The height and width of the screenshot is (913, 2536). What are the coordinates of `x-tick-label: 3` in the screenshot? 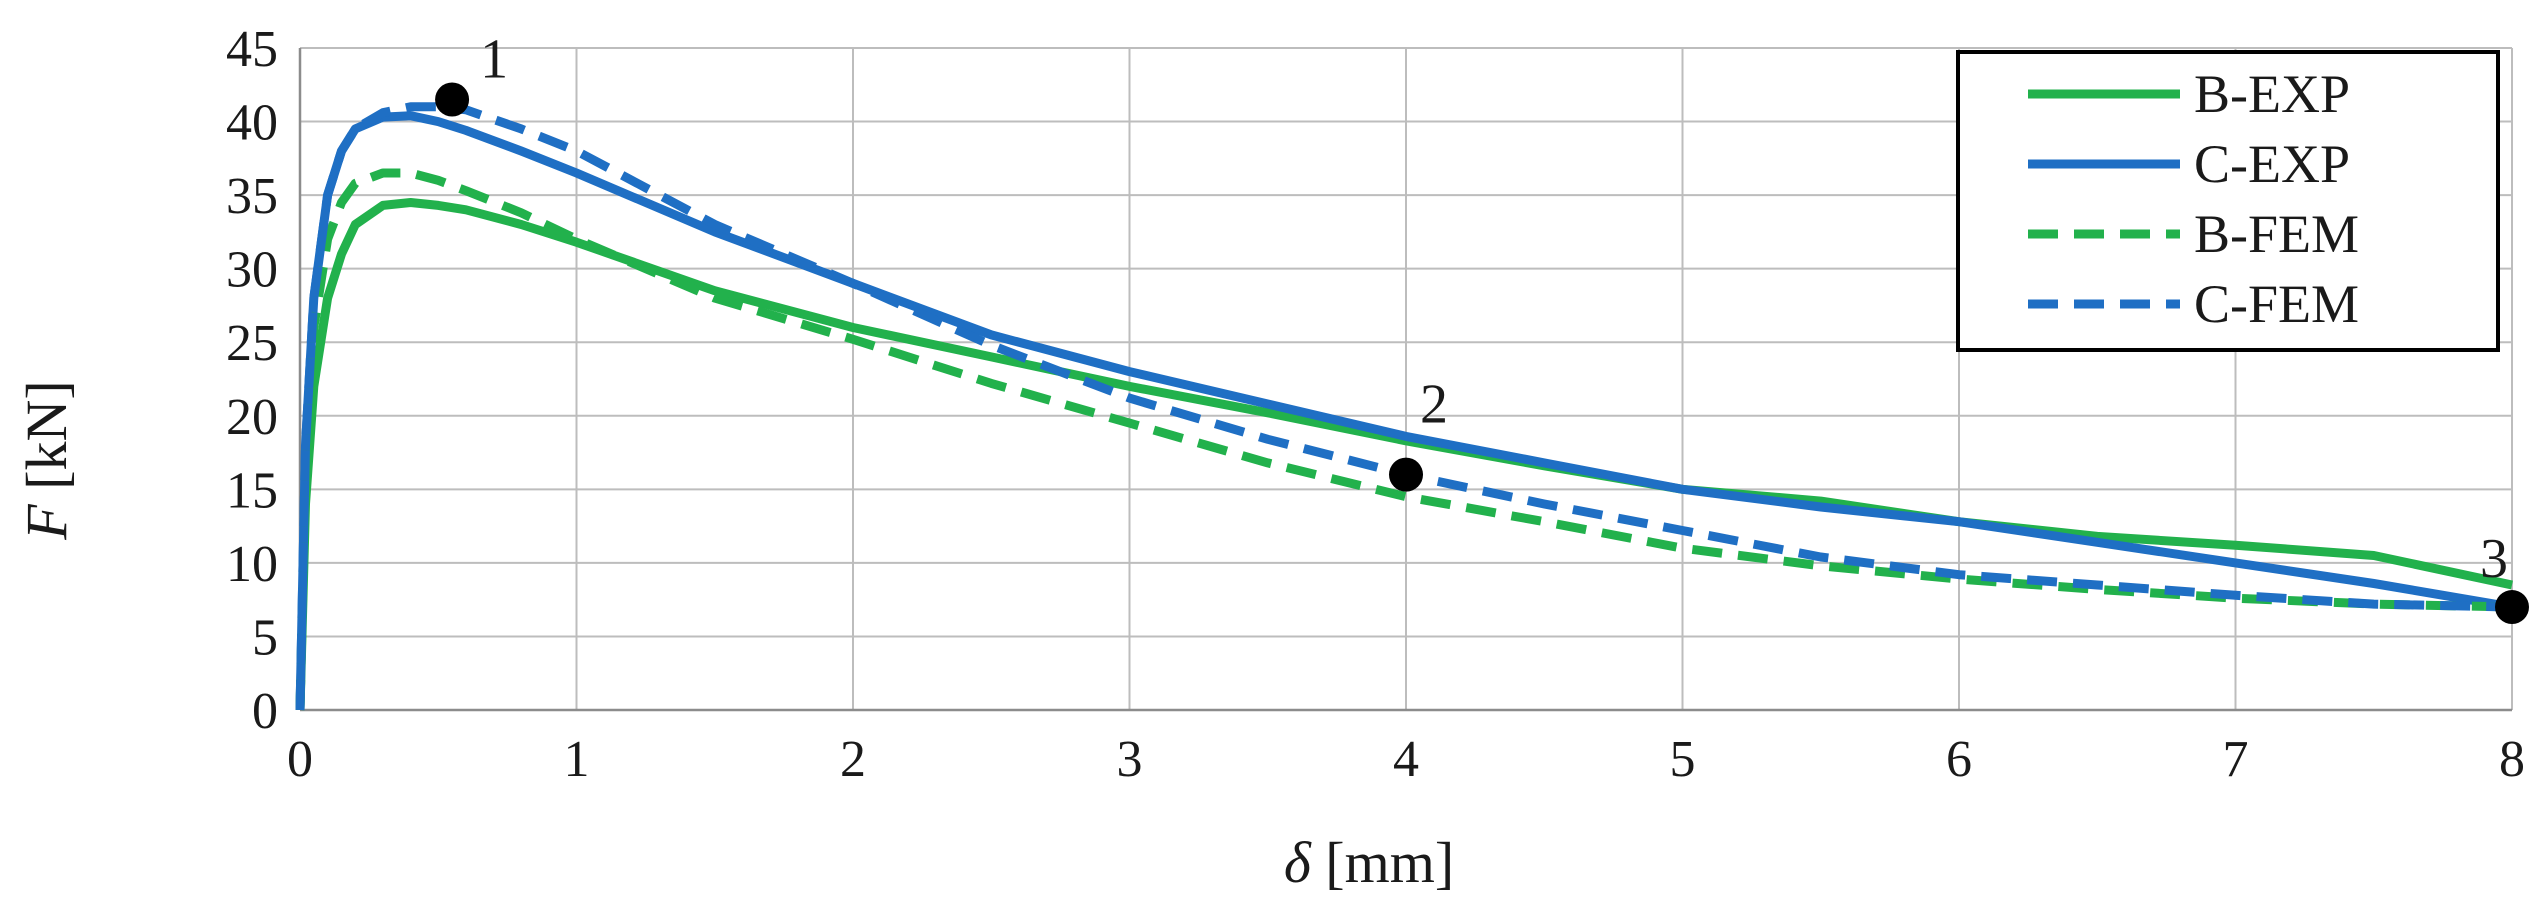 It's located at (1130, 759).